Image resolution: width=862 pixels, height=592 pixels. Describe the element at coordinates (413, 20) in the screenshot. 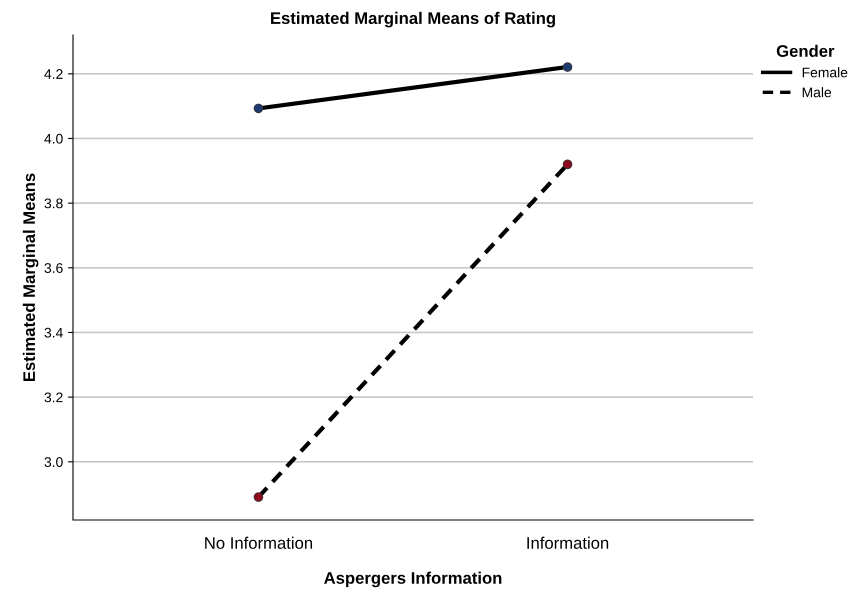

I see `chart-title: Estimated Marginal Means of Rating` at that location.